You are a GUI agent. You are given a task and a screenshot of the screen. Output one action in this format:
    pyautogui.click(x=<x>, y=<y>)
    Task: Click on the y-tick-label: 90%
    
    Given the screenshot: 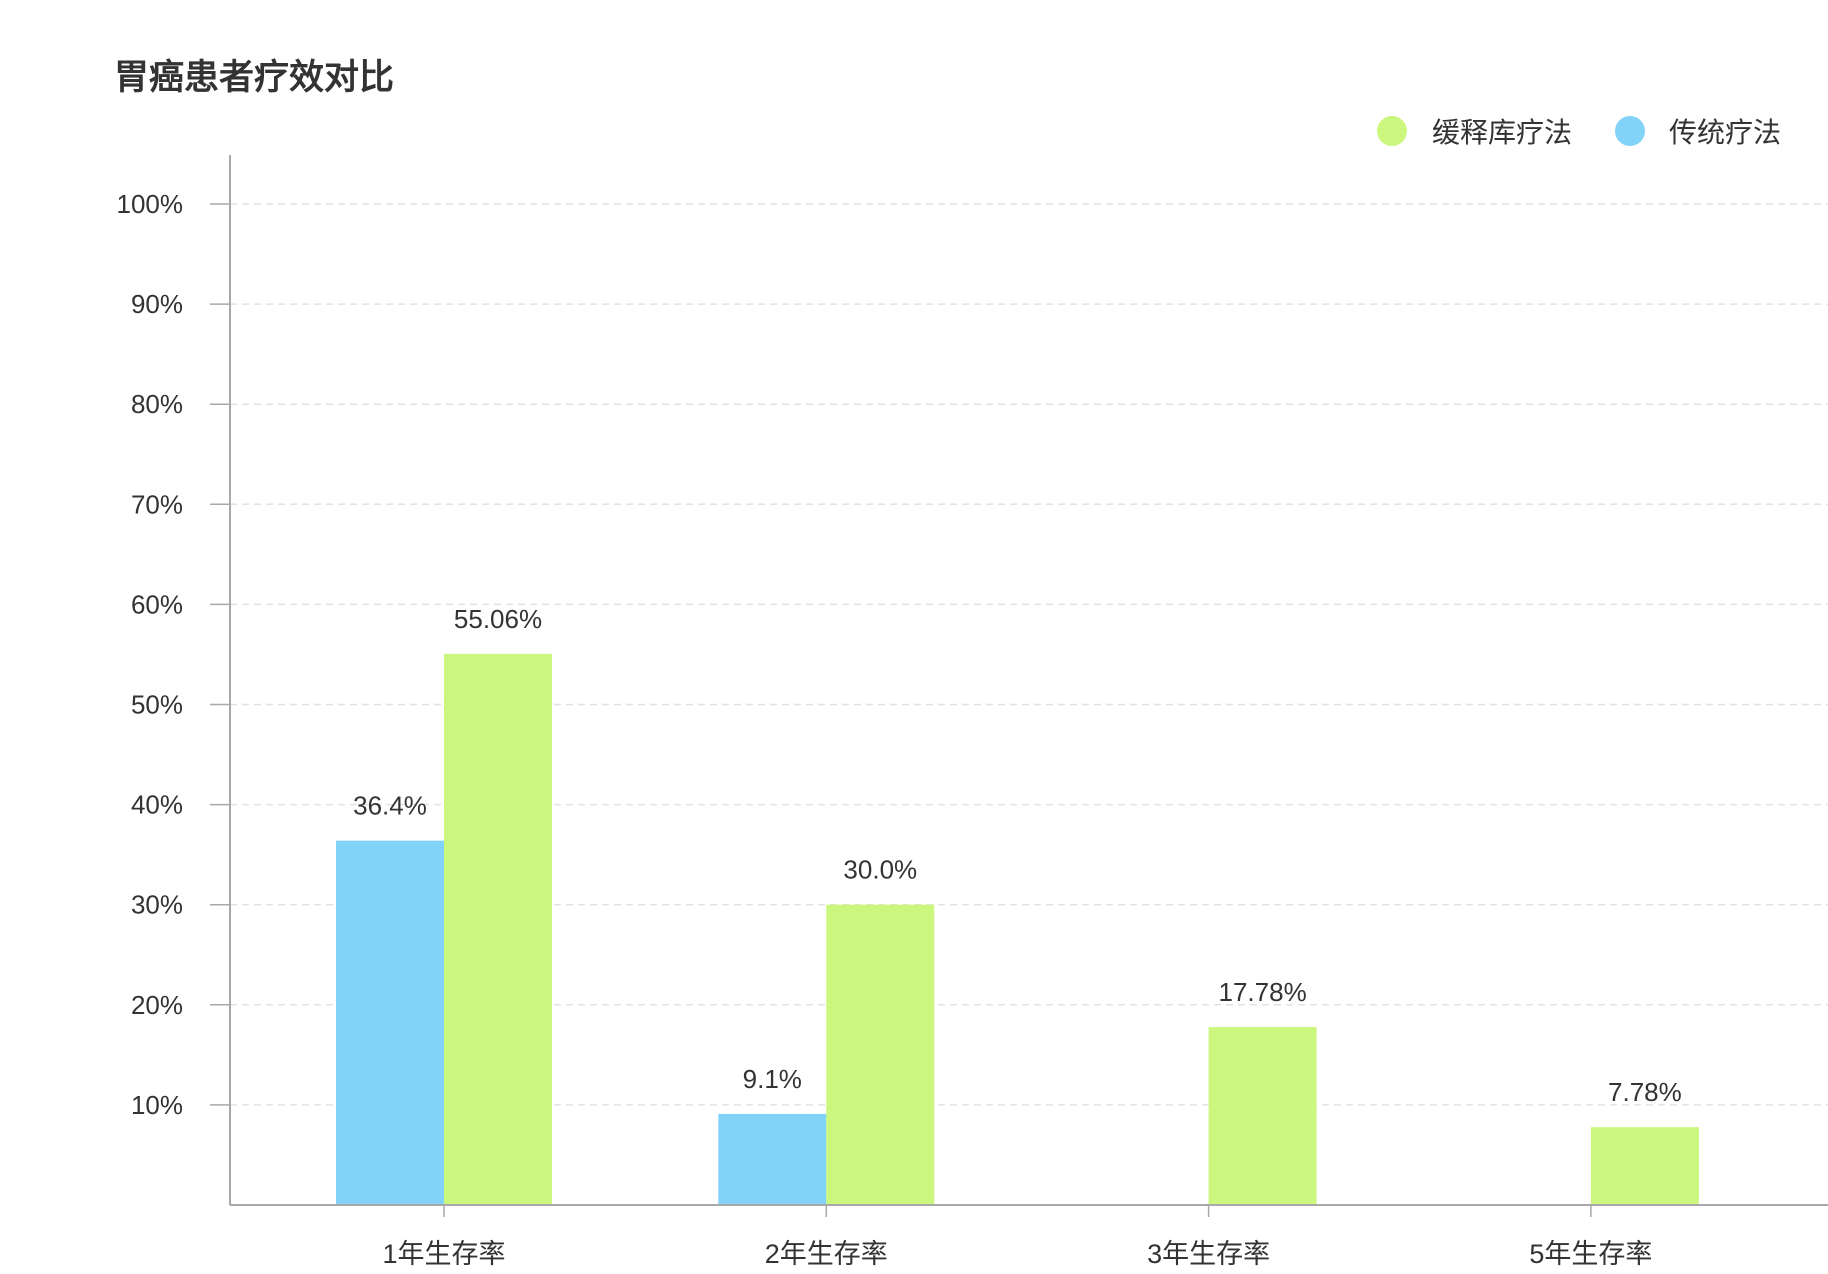 What is the action you would take?
    pyautogui.click(x=157, y=304)
    